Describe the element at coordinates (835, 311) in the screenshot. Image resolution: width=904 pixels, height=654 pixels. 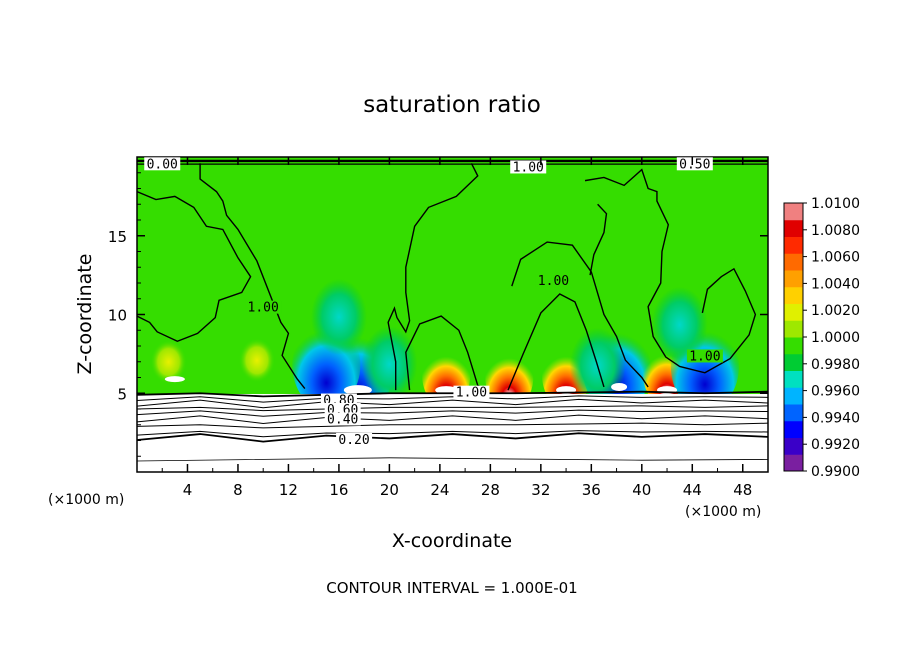
I see `colorbar-label: 1.0020` at that location.